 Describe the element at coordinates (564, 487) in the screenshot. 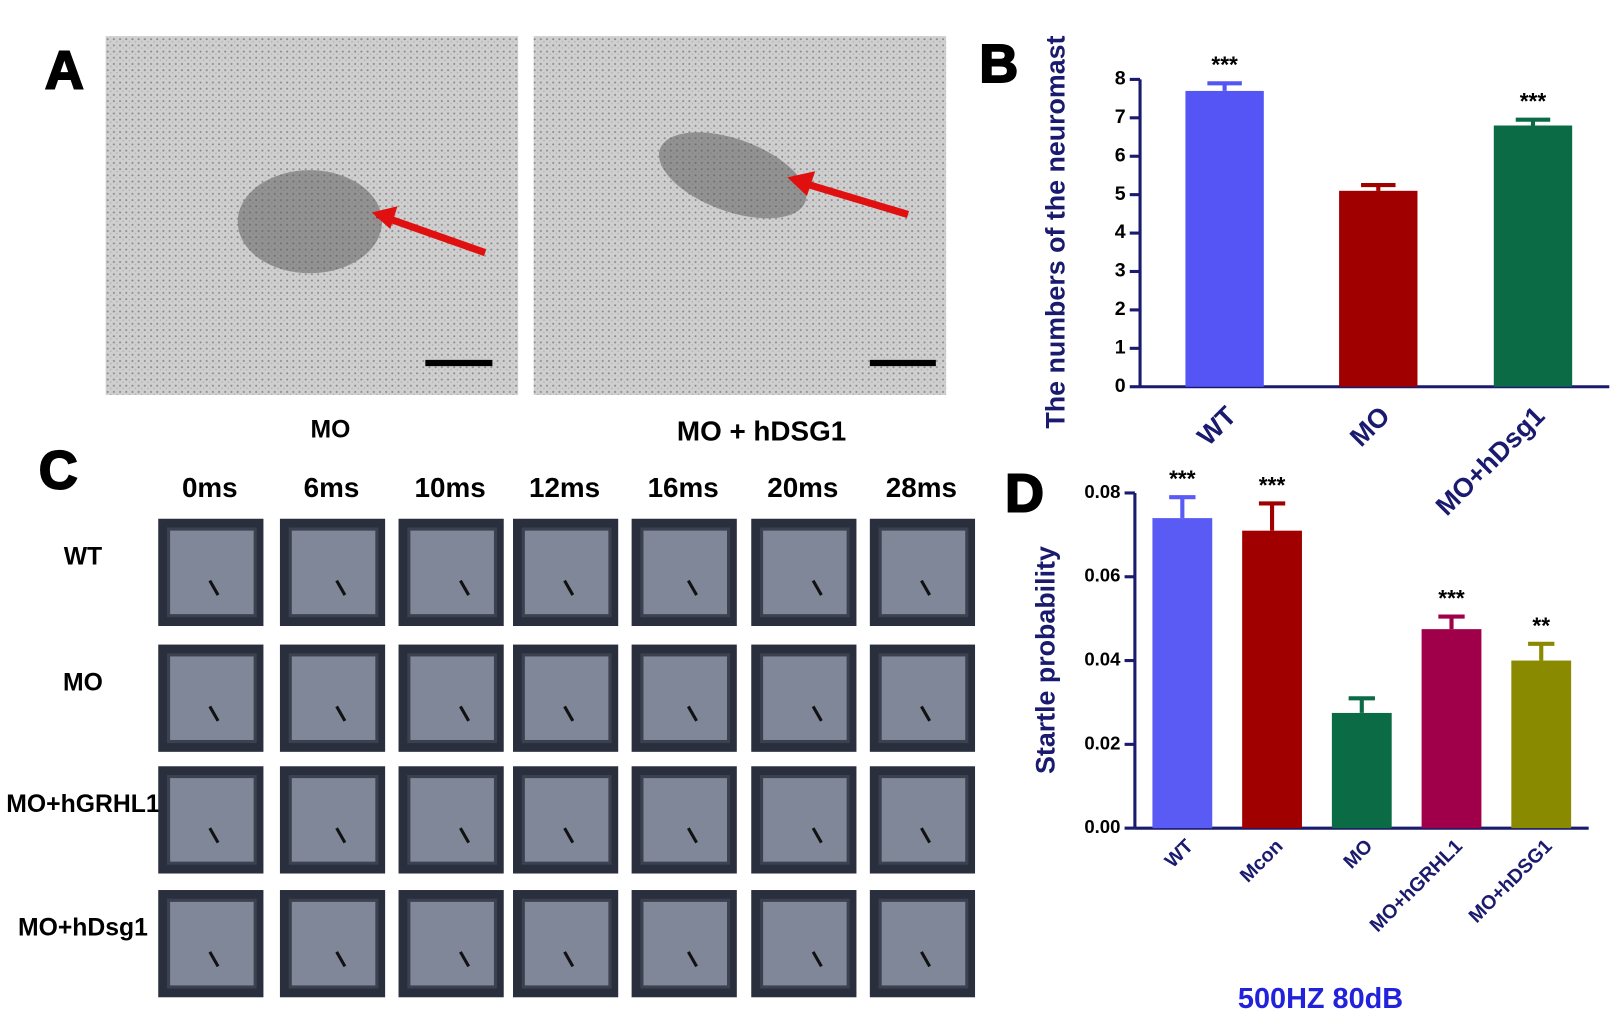

I see `time-label: 12ms` at that location.